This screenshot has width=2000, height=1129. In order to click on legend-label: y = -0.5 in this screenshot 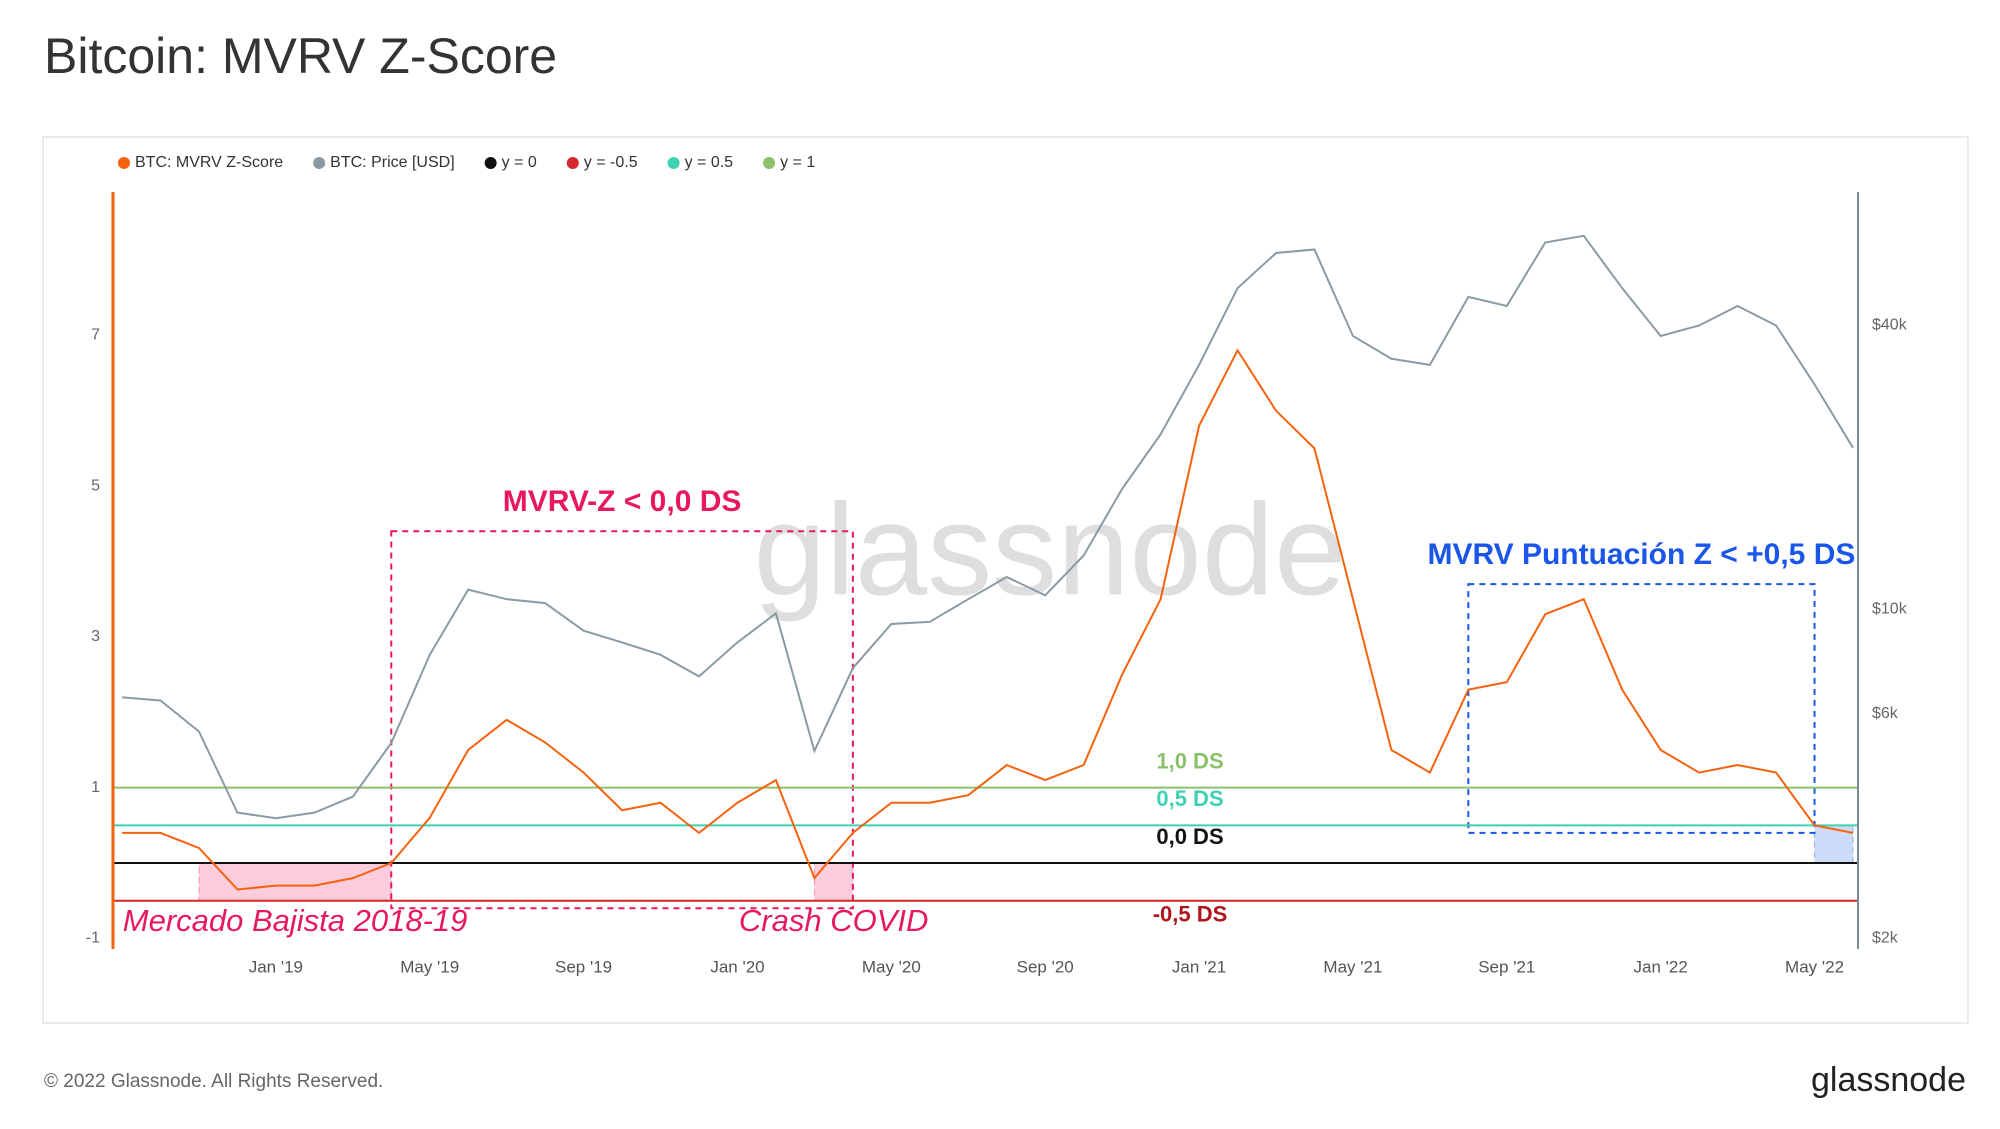, I will do `click(611, 162)`.